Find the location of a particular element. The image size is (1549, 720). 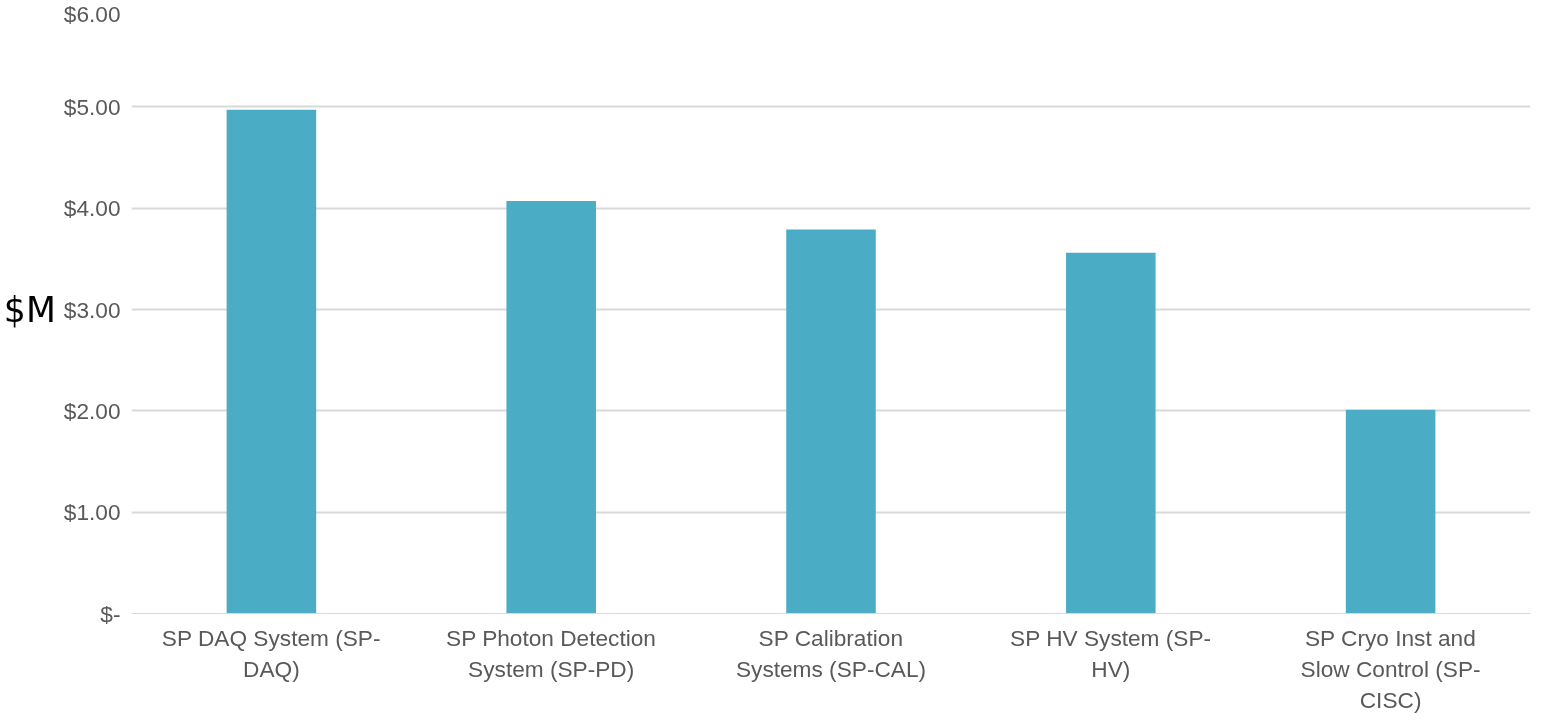

y-tick-label: $4.00 is located at coordinates (92, 208).